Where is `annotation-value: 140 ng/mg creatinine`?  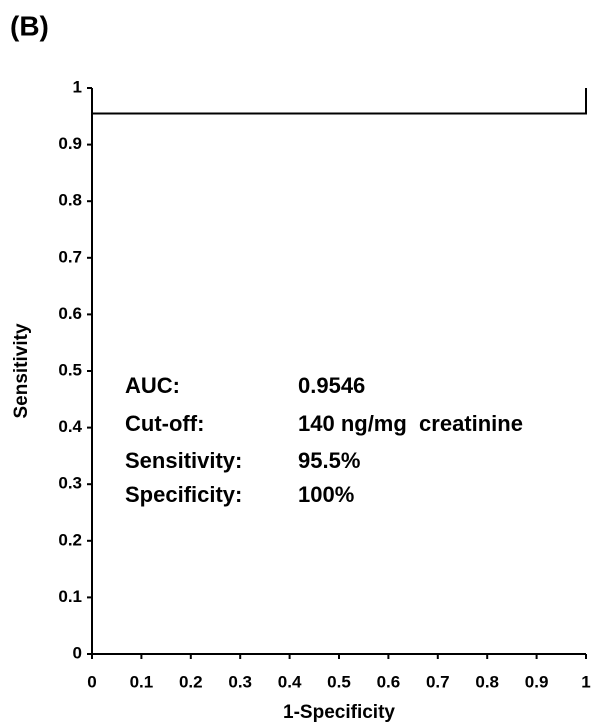
annotation-value: 140 ng/mg creatinine is located at coordinates (410, 423).